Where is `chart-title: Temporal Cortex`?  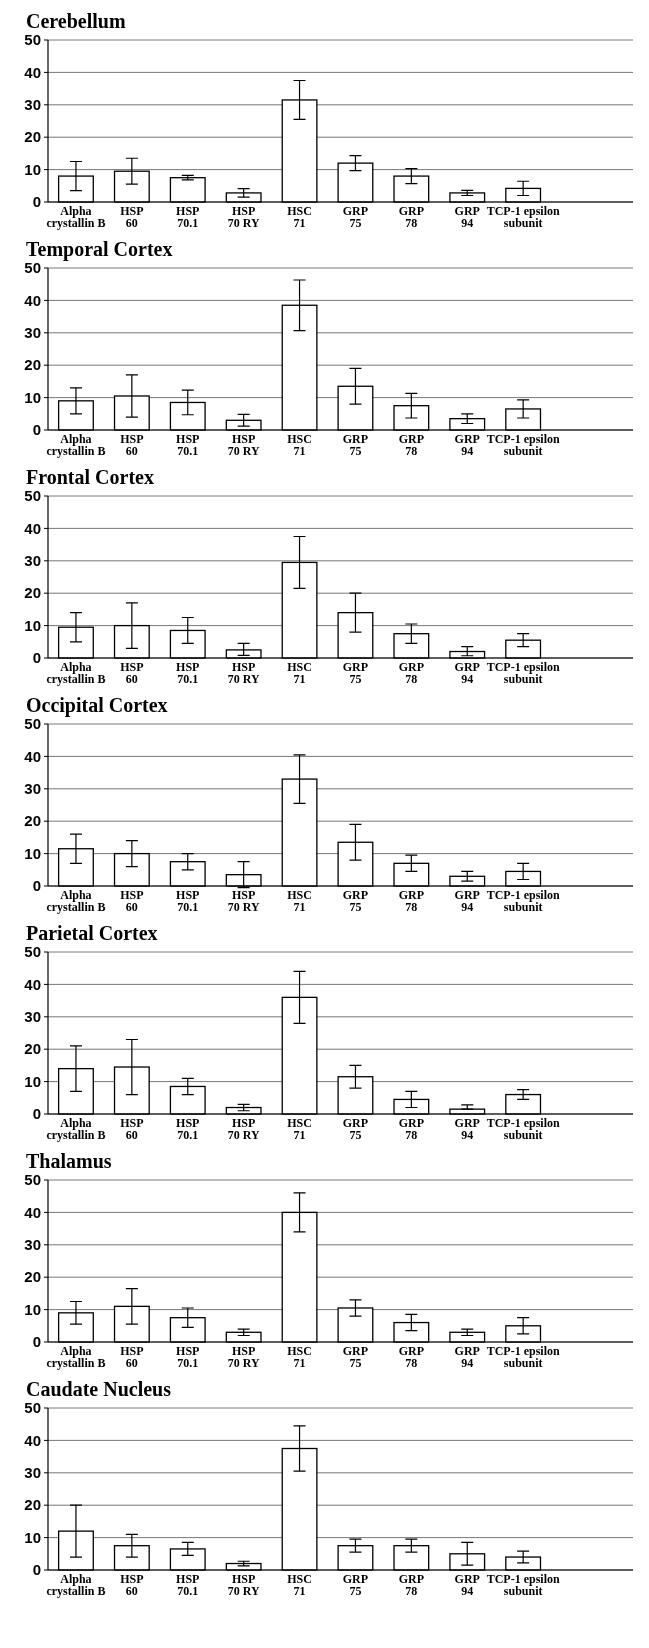
chart-title: Temporal Cortex is located at coordinates (99, 249).